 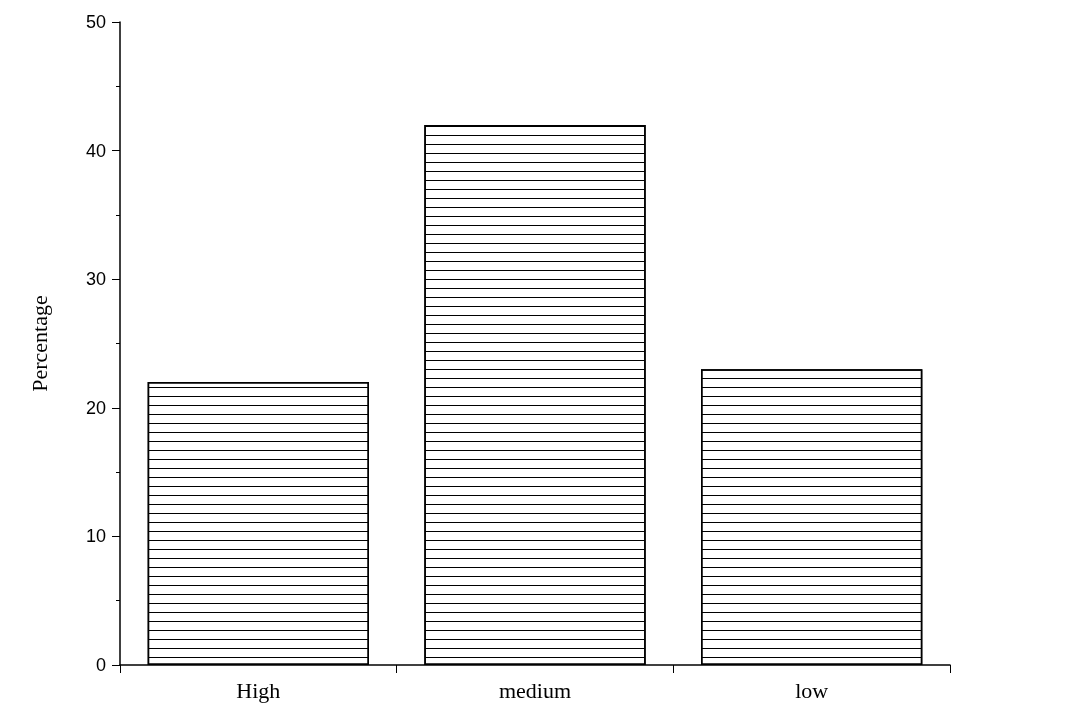 I want to click on y-tick-label: 0, so click(x=100, y=665).